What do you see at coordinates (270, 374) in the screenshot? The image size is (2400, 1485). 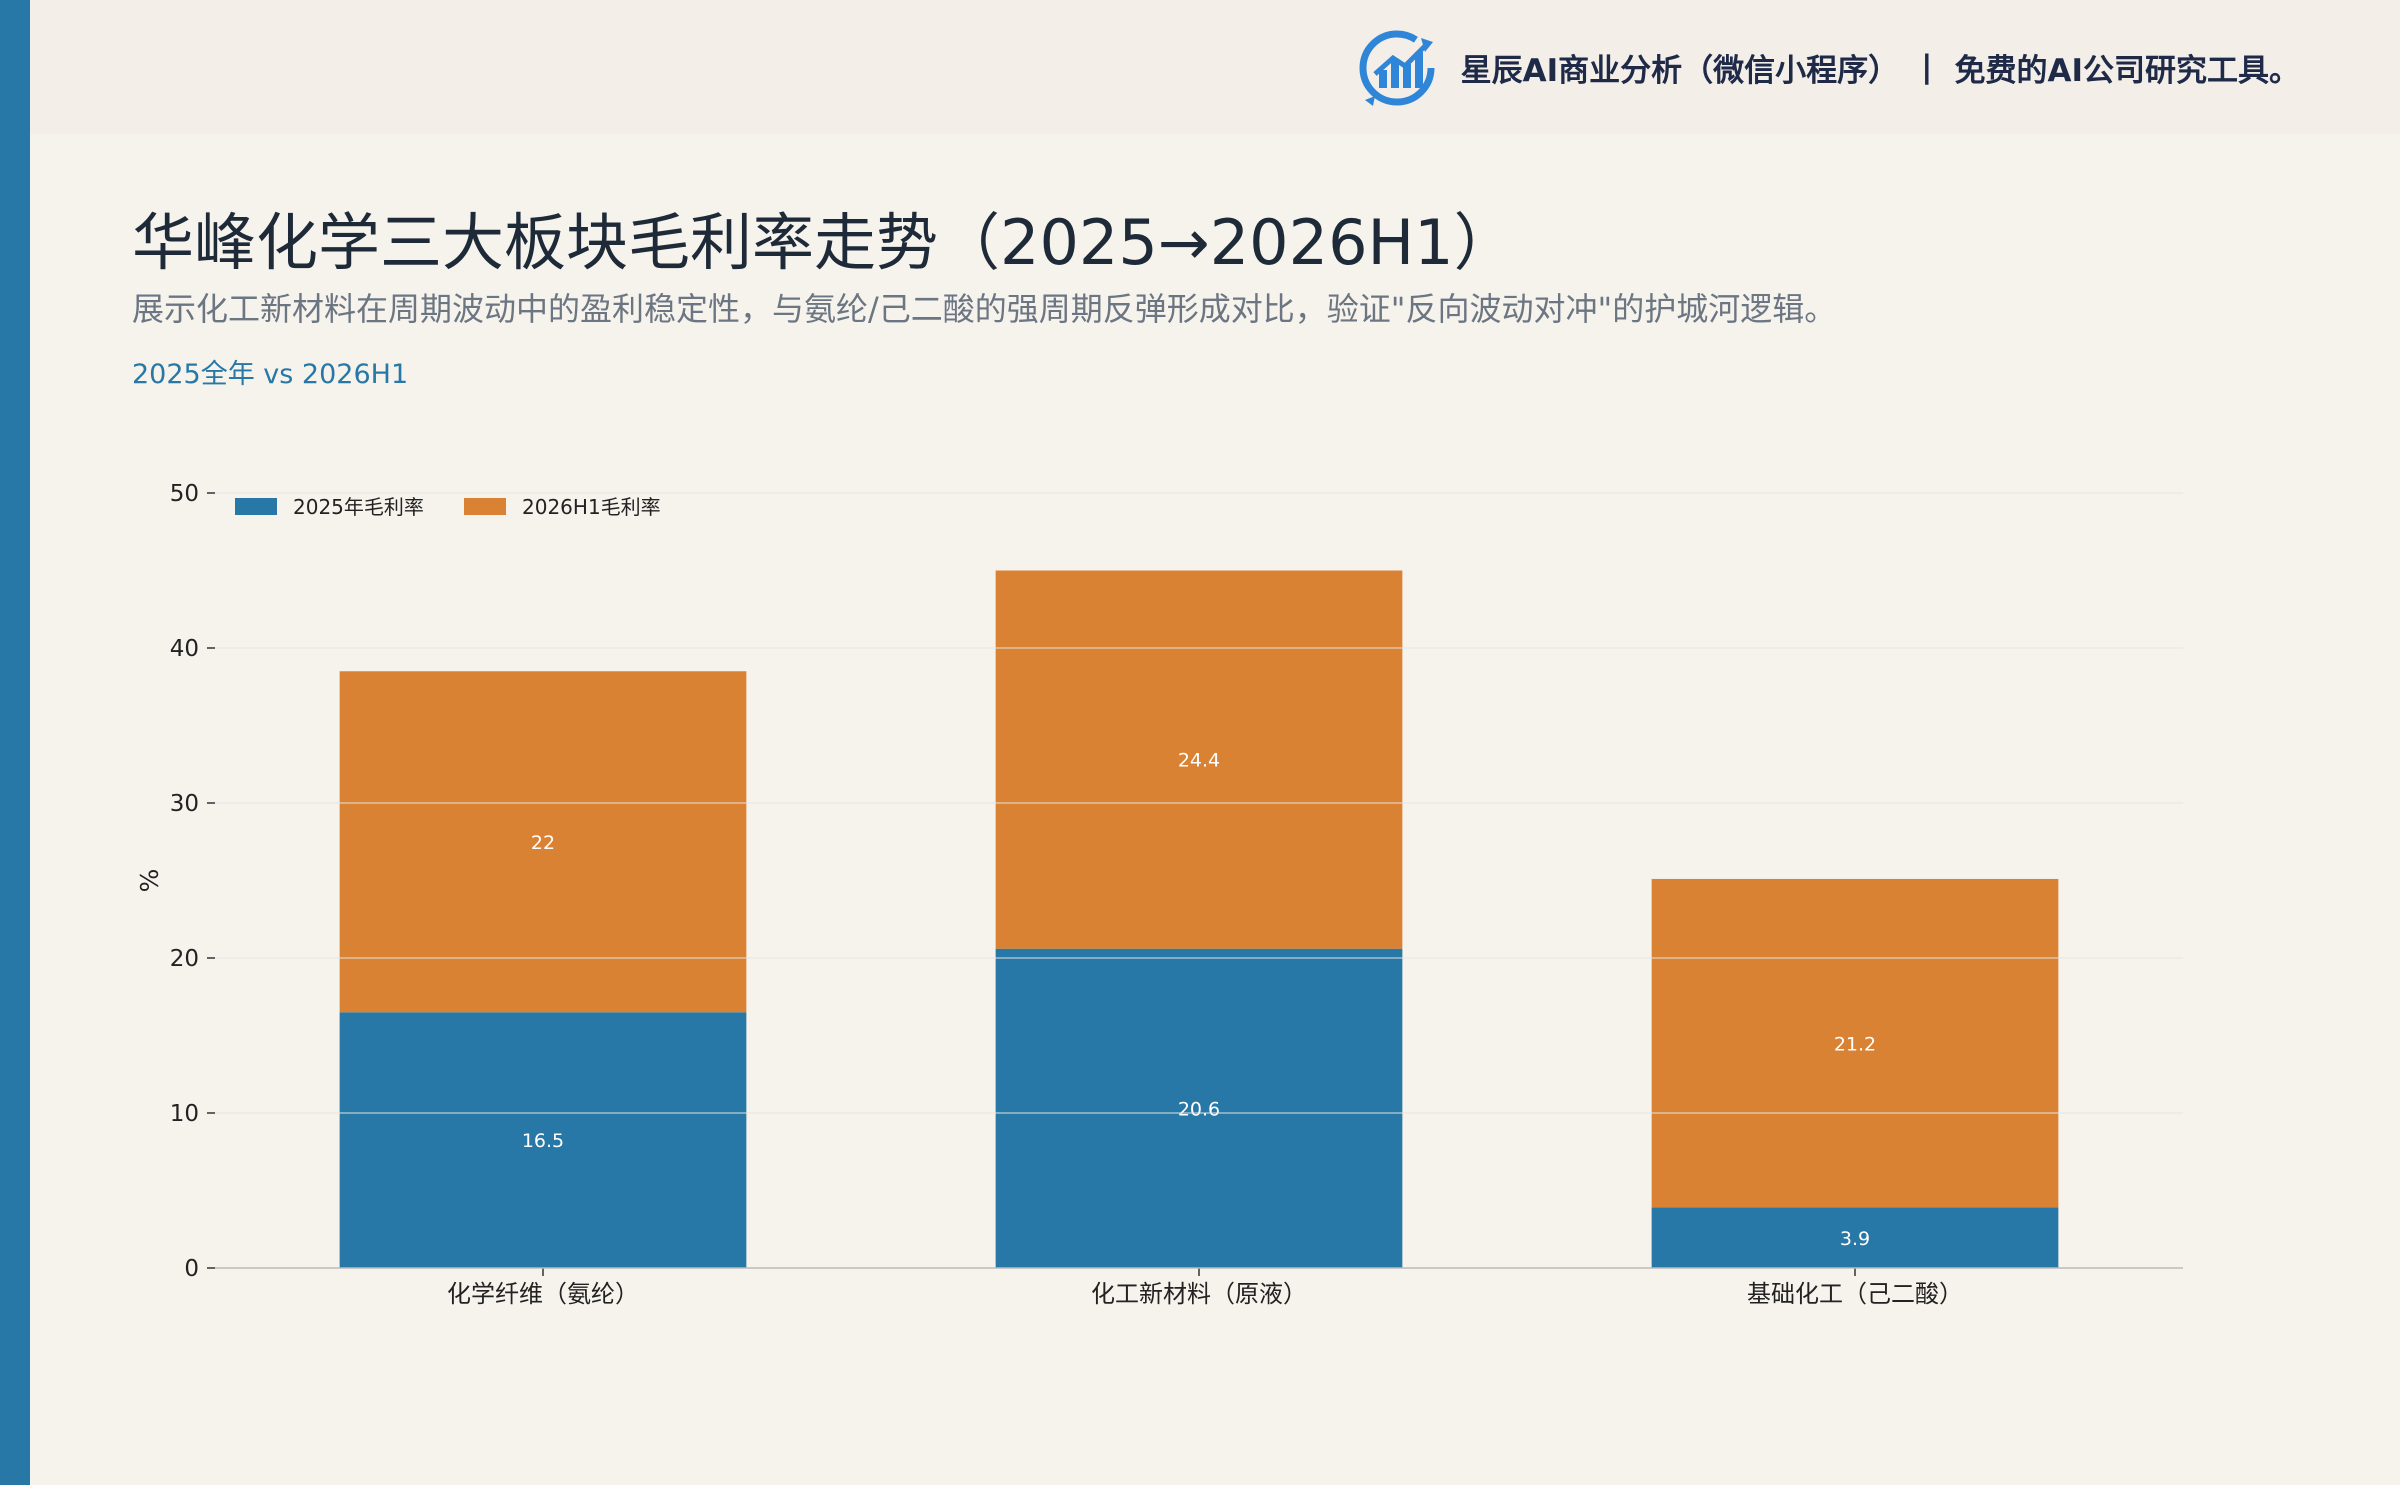 I see `period-label: 2025全年 vs 2026H1` at bounding box center [270, 374].